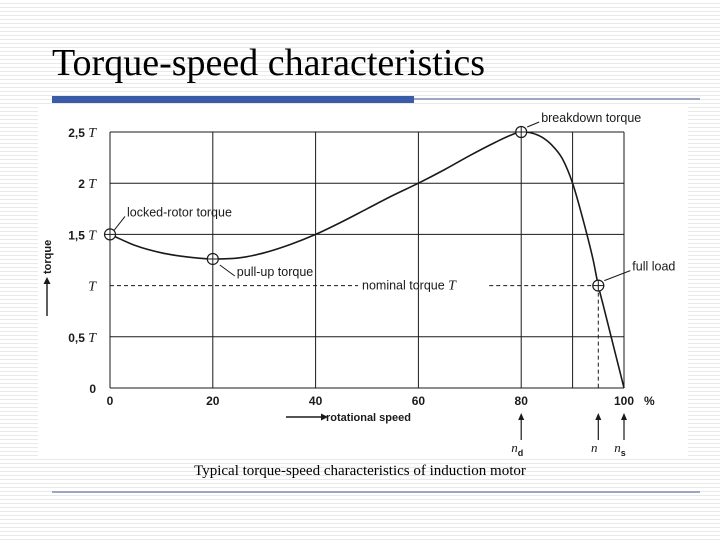 The image size is (720, 540). What do you see at coordinates (522, 401) in the screenshot?
I see `x-tick-label: 80` at bounding box center [522, 401].